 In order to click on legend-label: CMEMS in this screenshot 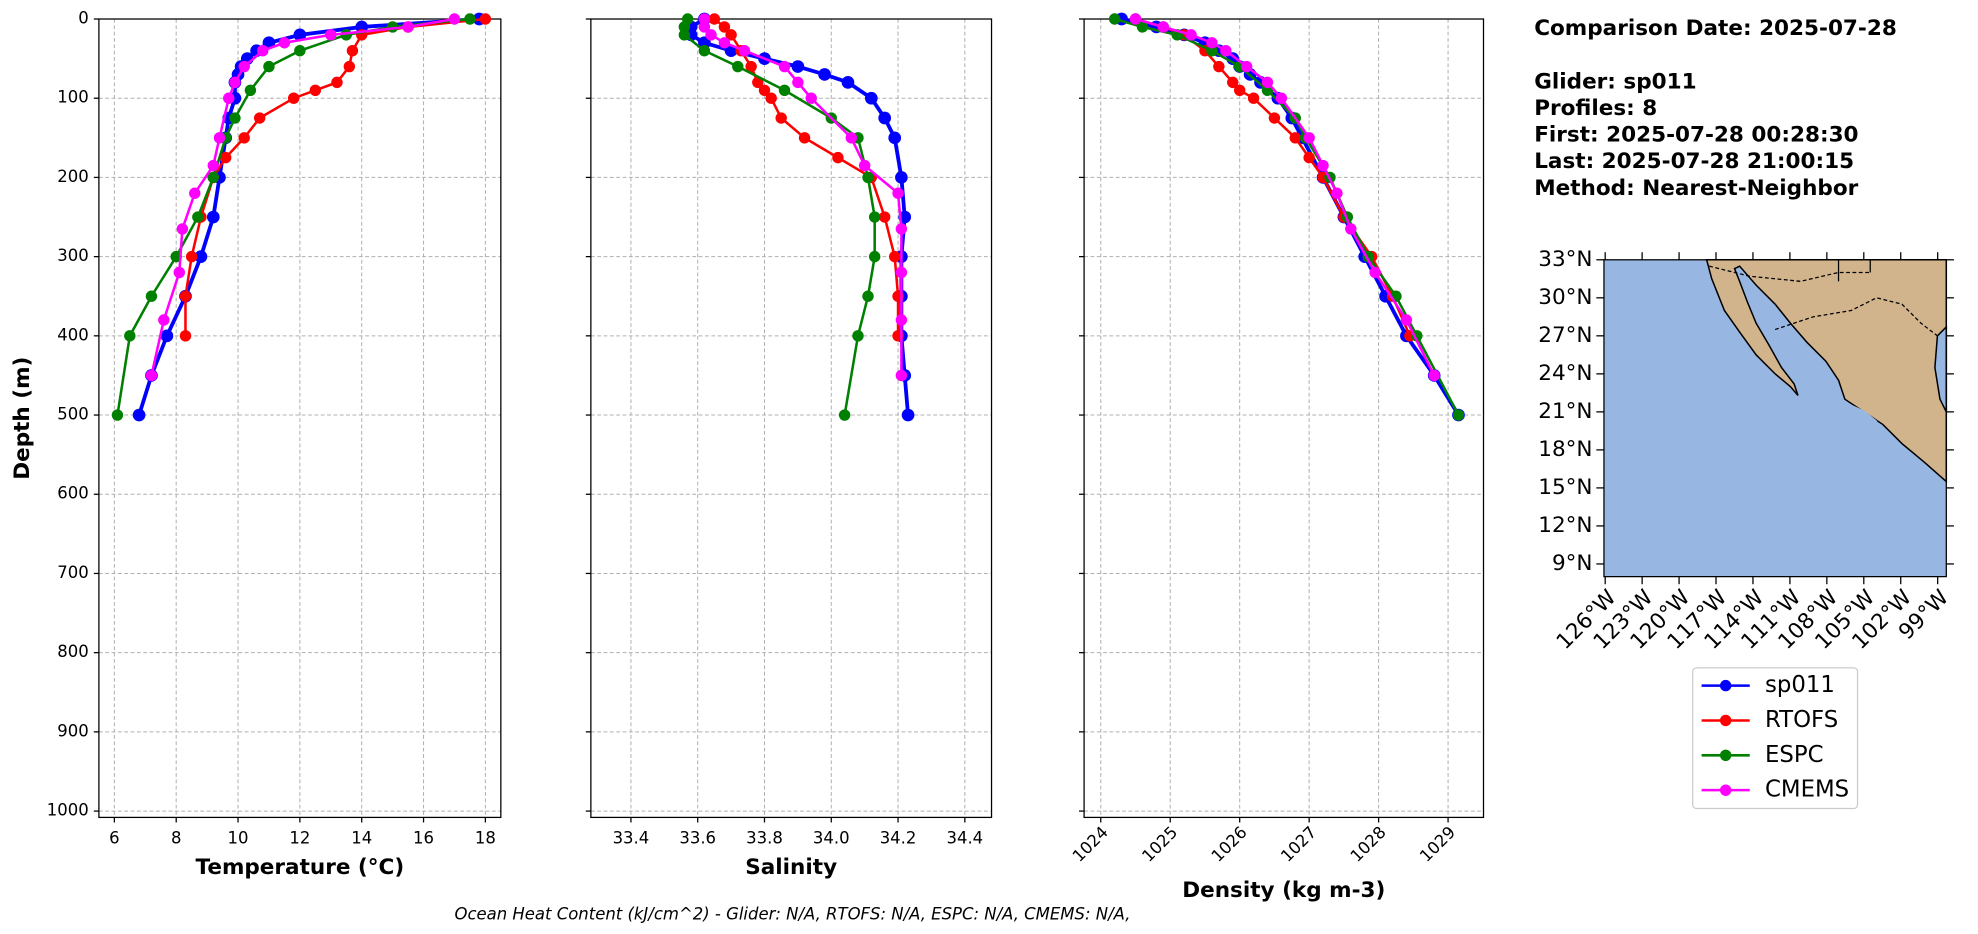, I will do `click(1807, 790)`.